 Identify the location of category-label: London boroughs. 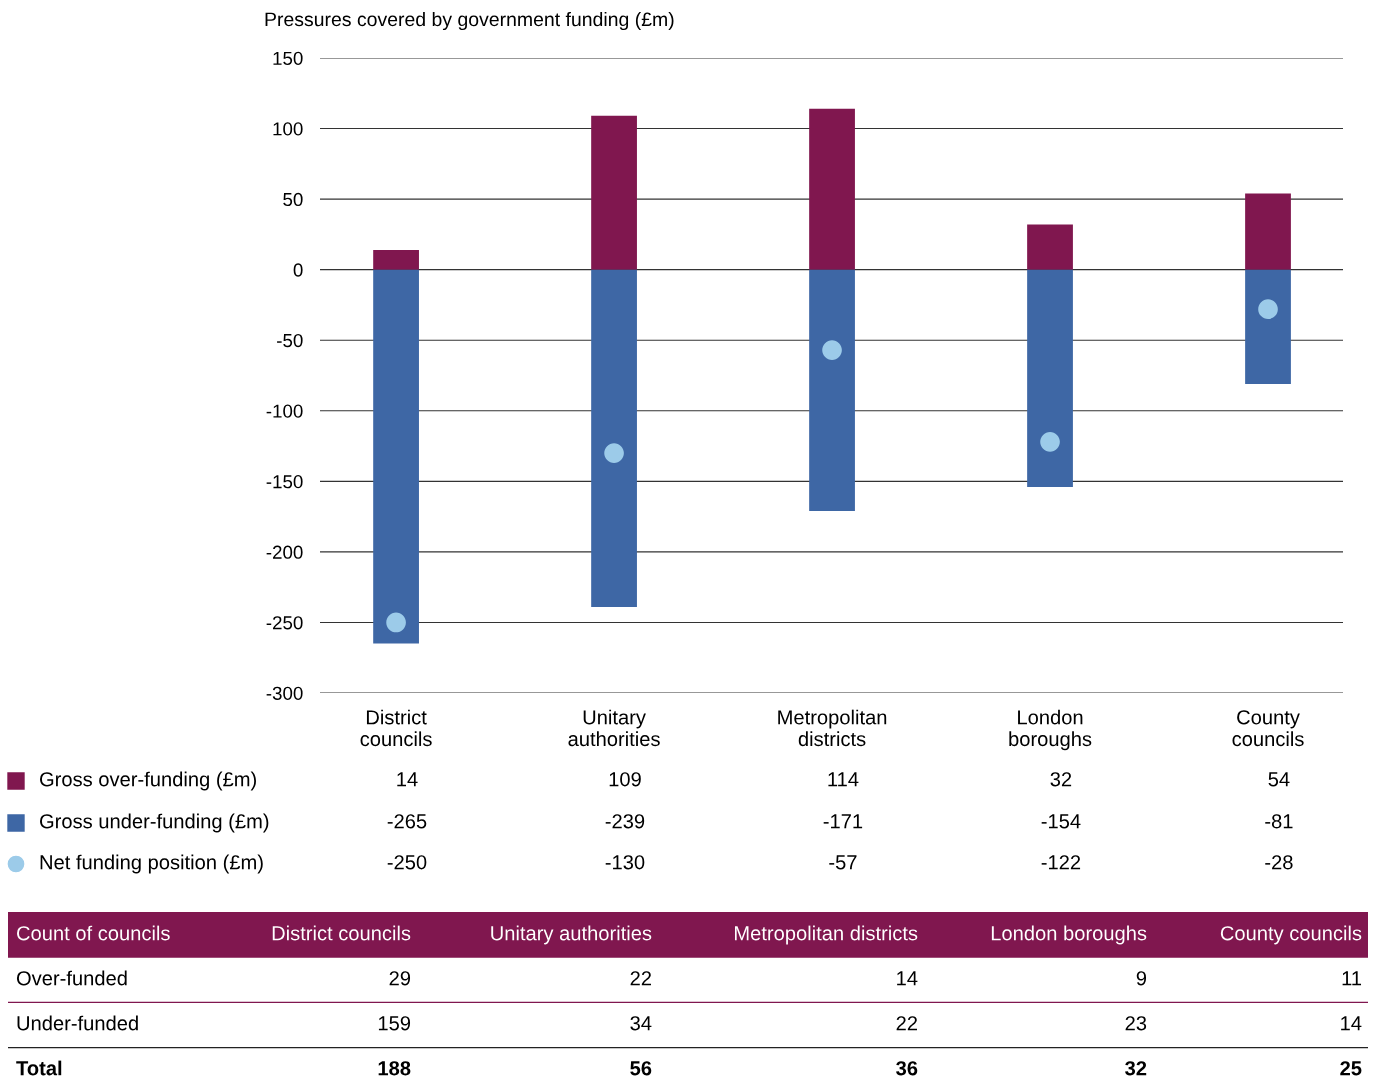
(1069, 935).